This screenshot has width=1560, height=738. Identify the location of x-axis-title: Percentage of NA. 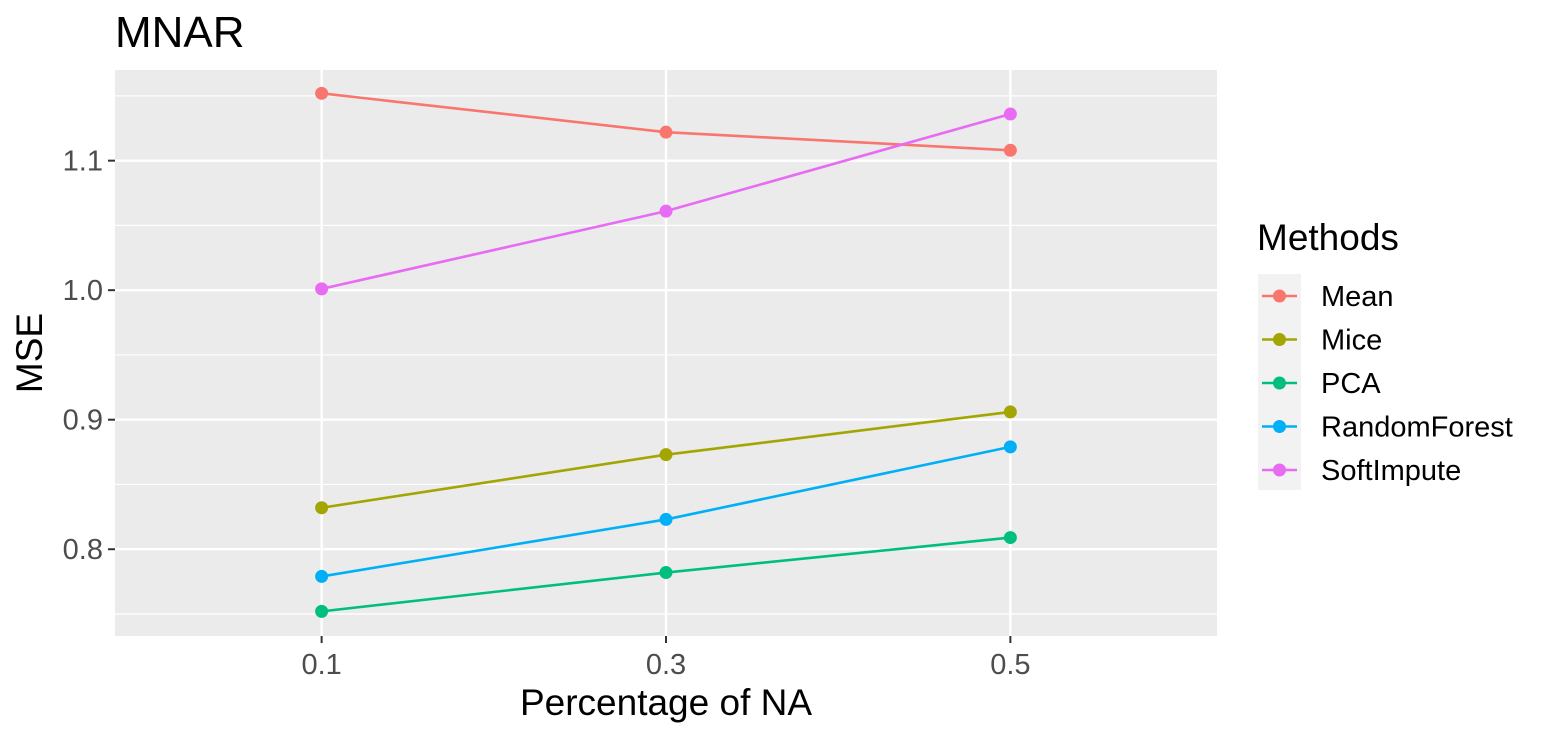
(666, 702).